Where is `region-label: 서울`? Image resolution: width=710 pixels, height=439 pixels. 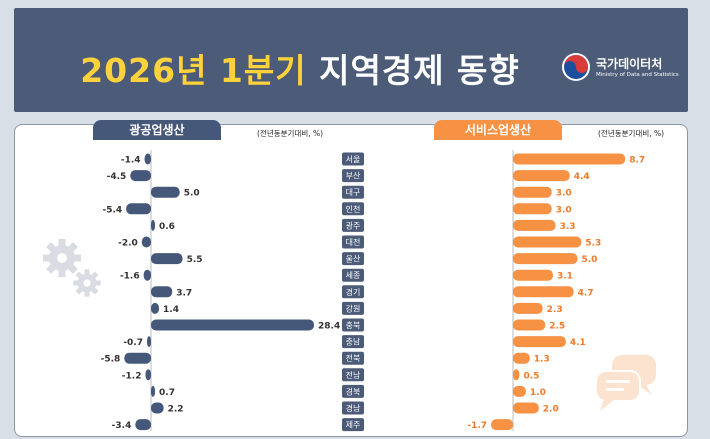 region-label: 서울 is located at coordinates (353, 159).